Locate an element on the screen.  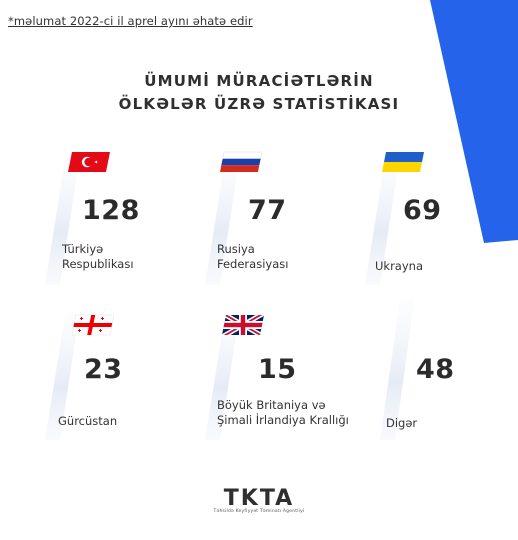
label-turkey-line2: Respublikası is located at coordinates (98, 264).